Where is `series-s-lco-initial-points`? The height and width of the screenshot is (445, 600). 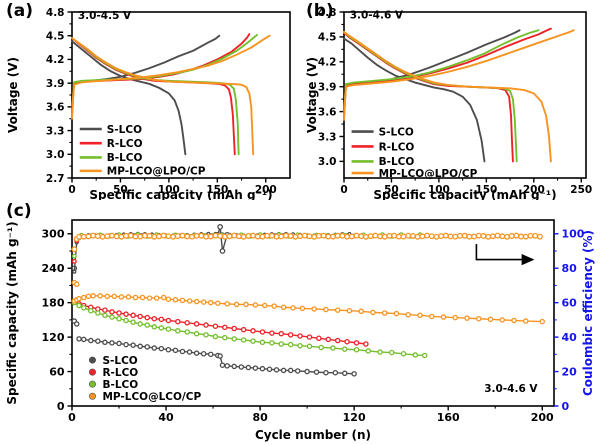
series-s-lco-initial-points is located at coordinates (75, 296).